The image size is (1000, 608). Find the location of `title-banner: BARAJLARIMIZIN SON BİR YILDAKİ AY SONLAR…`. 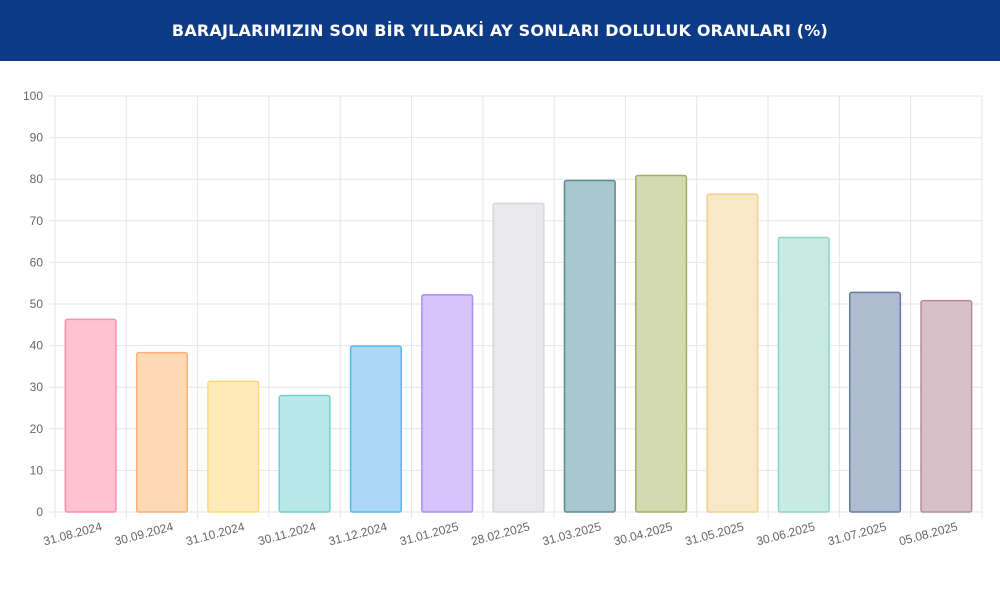

title-banner: BARAJLARIMIZIN SON BİR YILDAKİ AY SONLAR… is located at coordinates (500, 30).